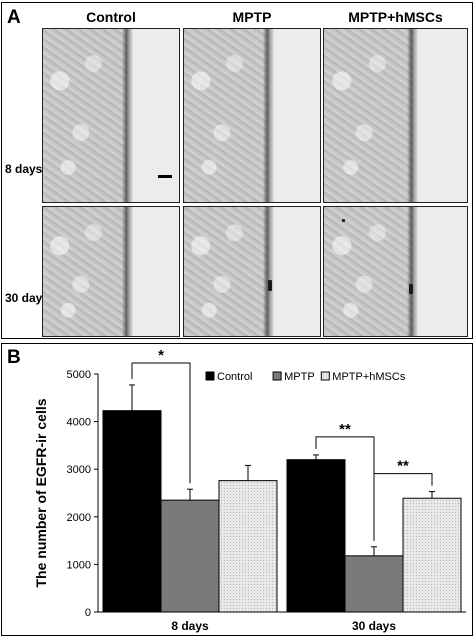 This screenshot has height=638, width=474. I want to click on y-axis-label: The number of EGFR-ir cells, so click(41, 492).